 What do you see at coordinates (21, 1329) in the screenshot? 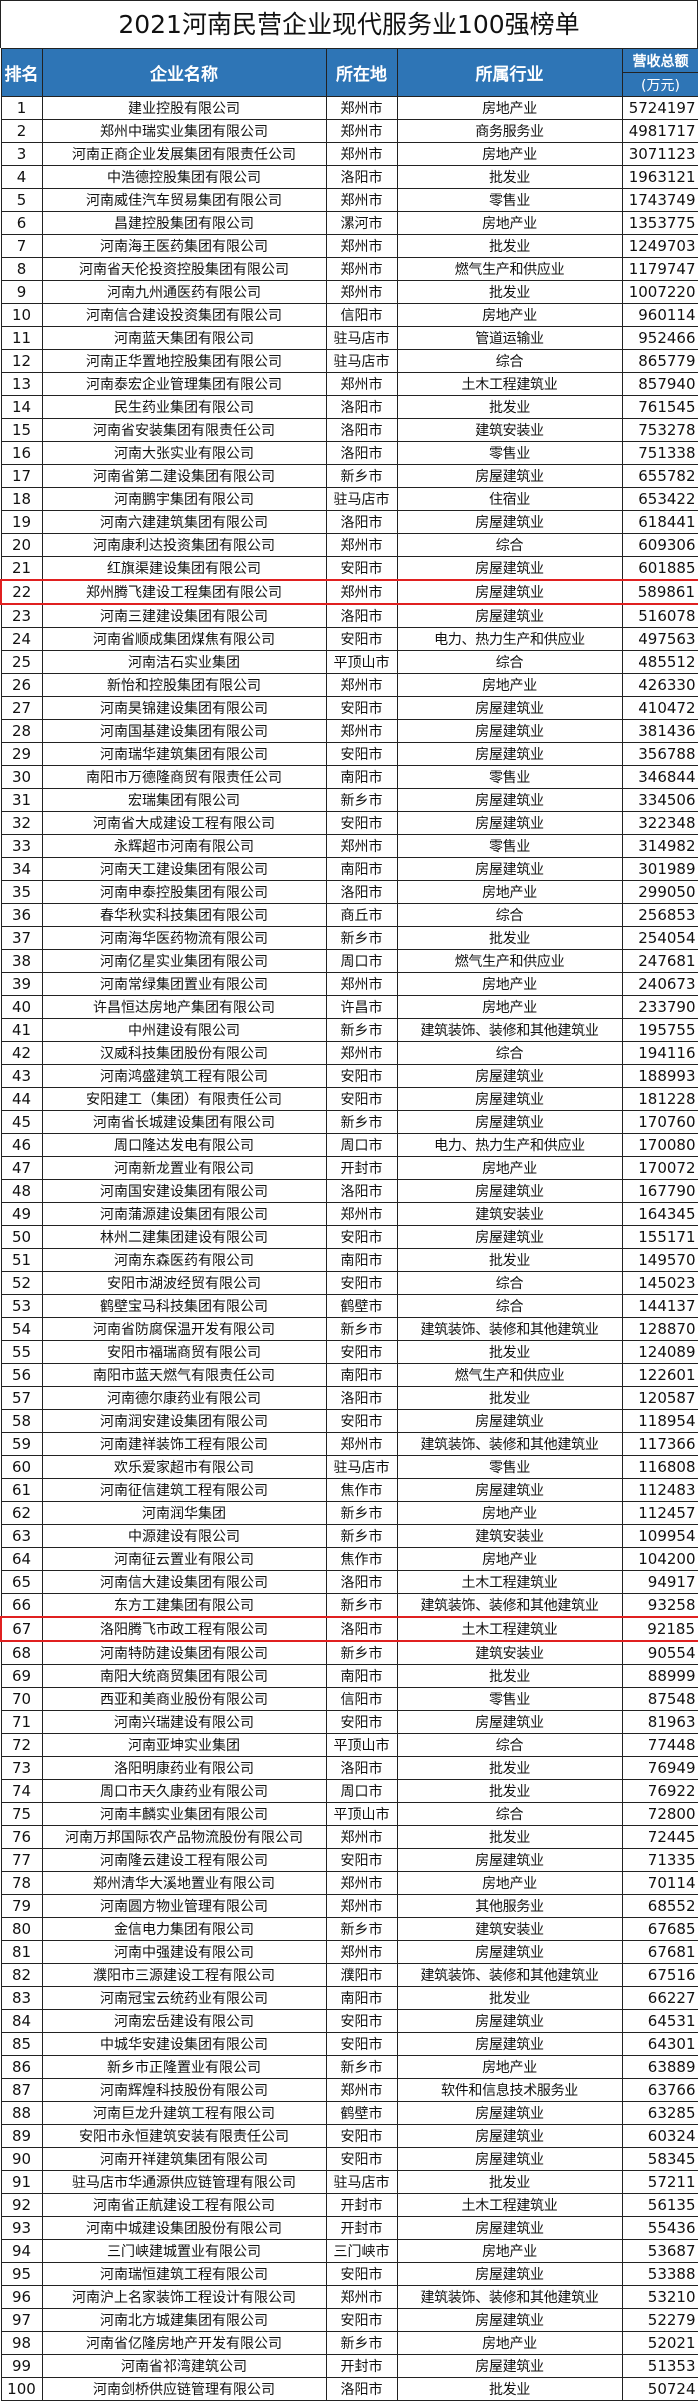
I see `rank-cell: 54` at bounding box center [21, 1329].